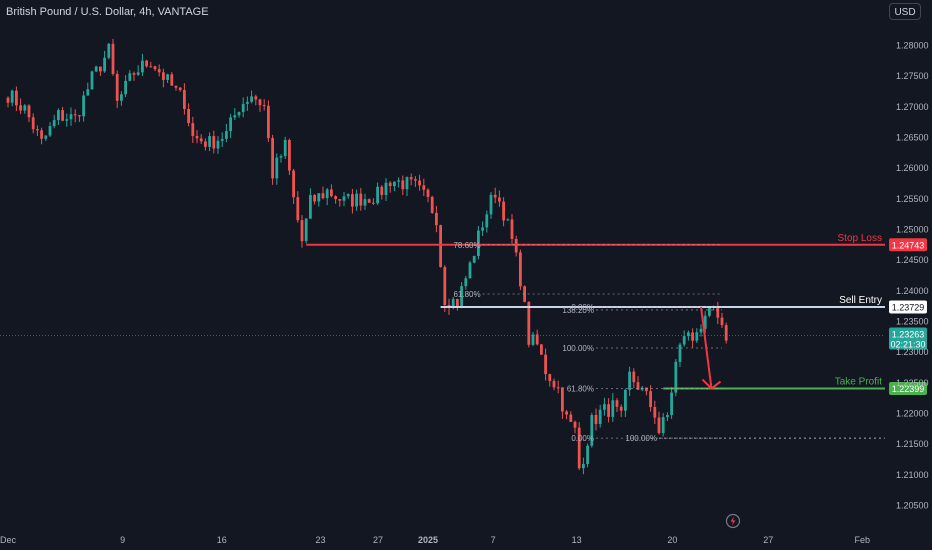 This screenshot has height=550, width=932. What do you see at coordinates (577, 540) in the screenshot?
I see `x-tick-label: 13` at bounding box center [577, 540].